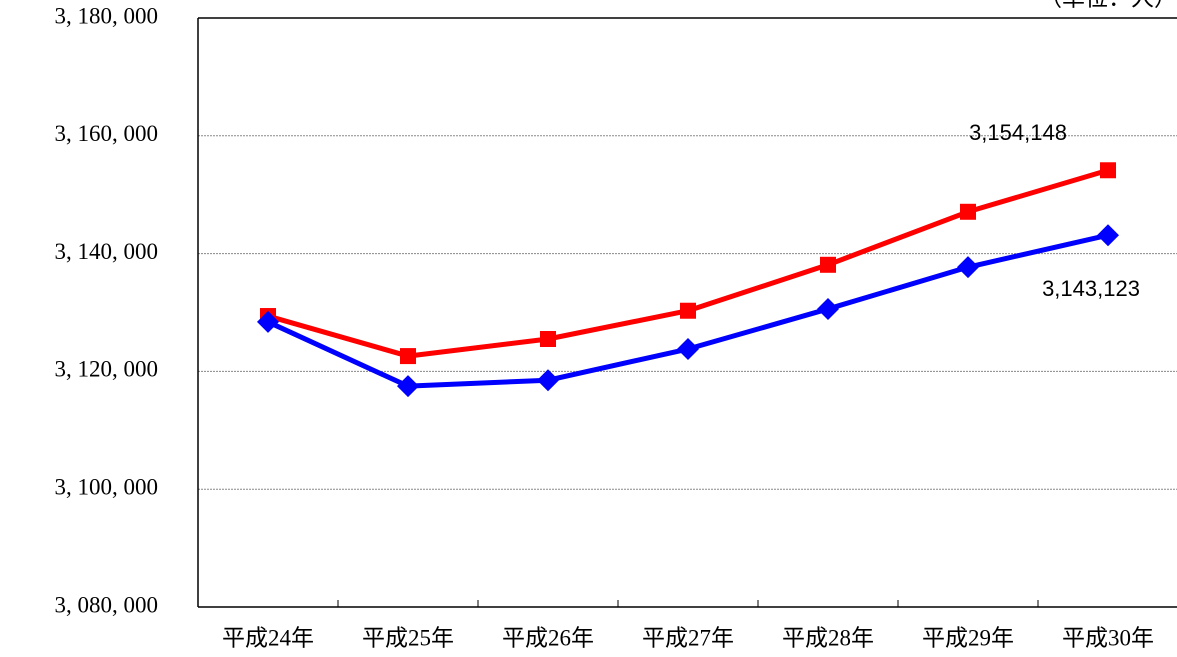 This screenshot has height=657, width=1177. I want to click on y-tick-label: 3, 140, 000, so click(107, 251).